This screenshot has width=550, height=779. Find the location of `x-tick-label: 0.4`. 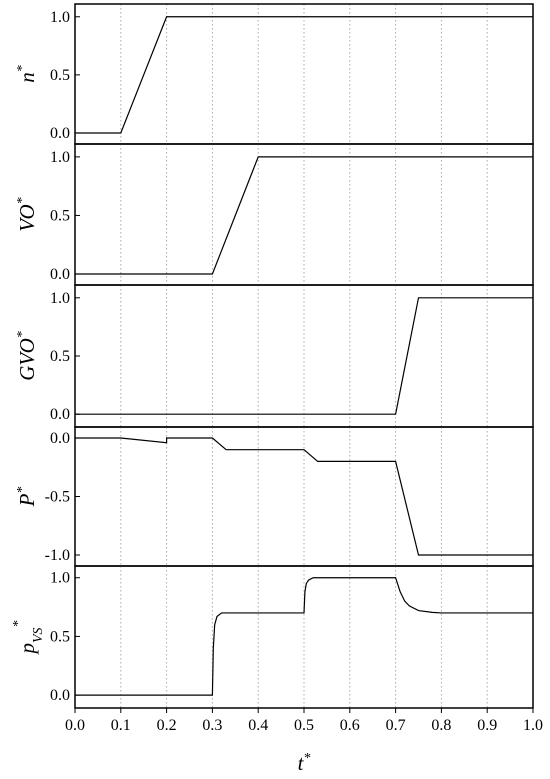

x-tick-label: 0.4 is located at coordinates (258, 725).